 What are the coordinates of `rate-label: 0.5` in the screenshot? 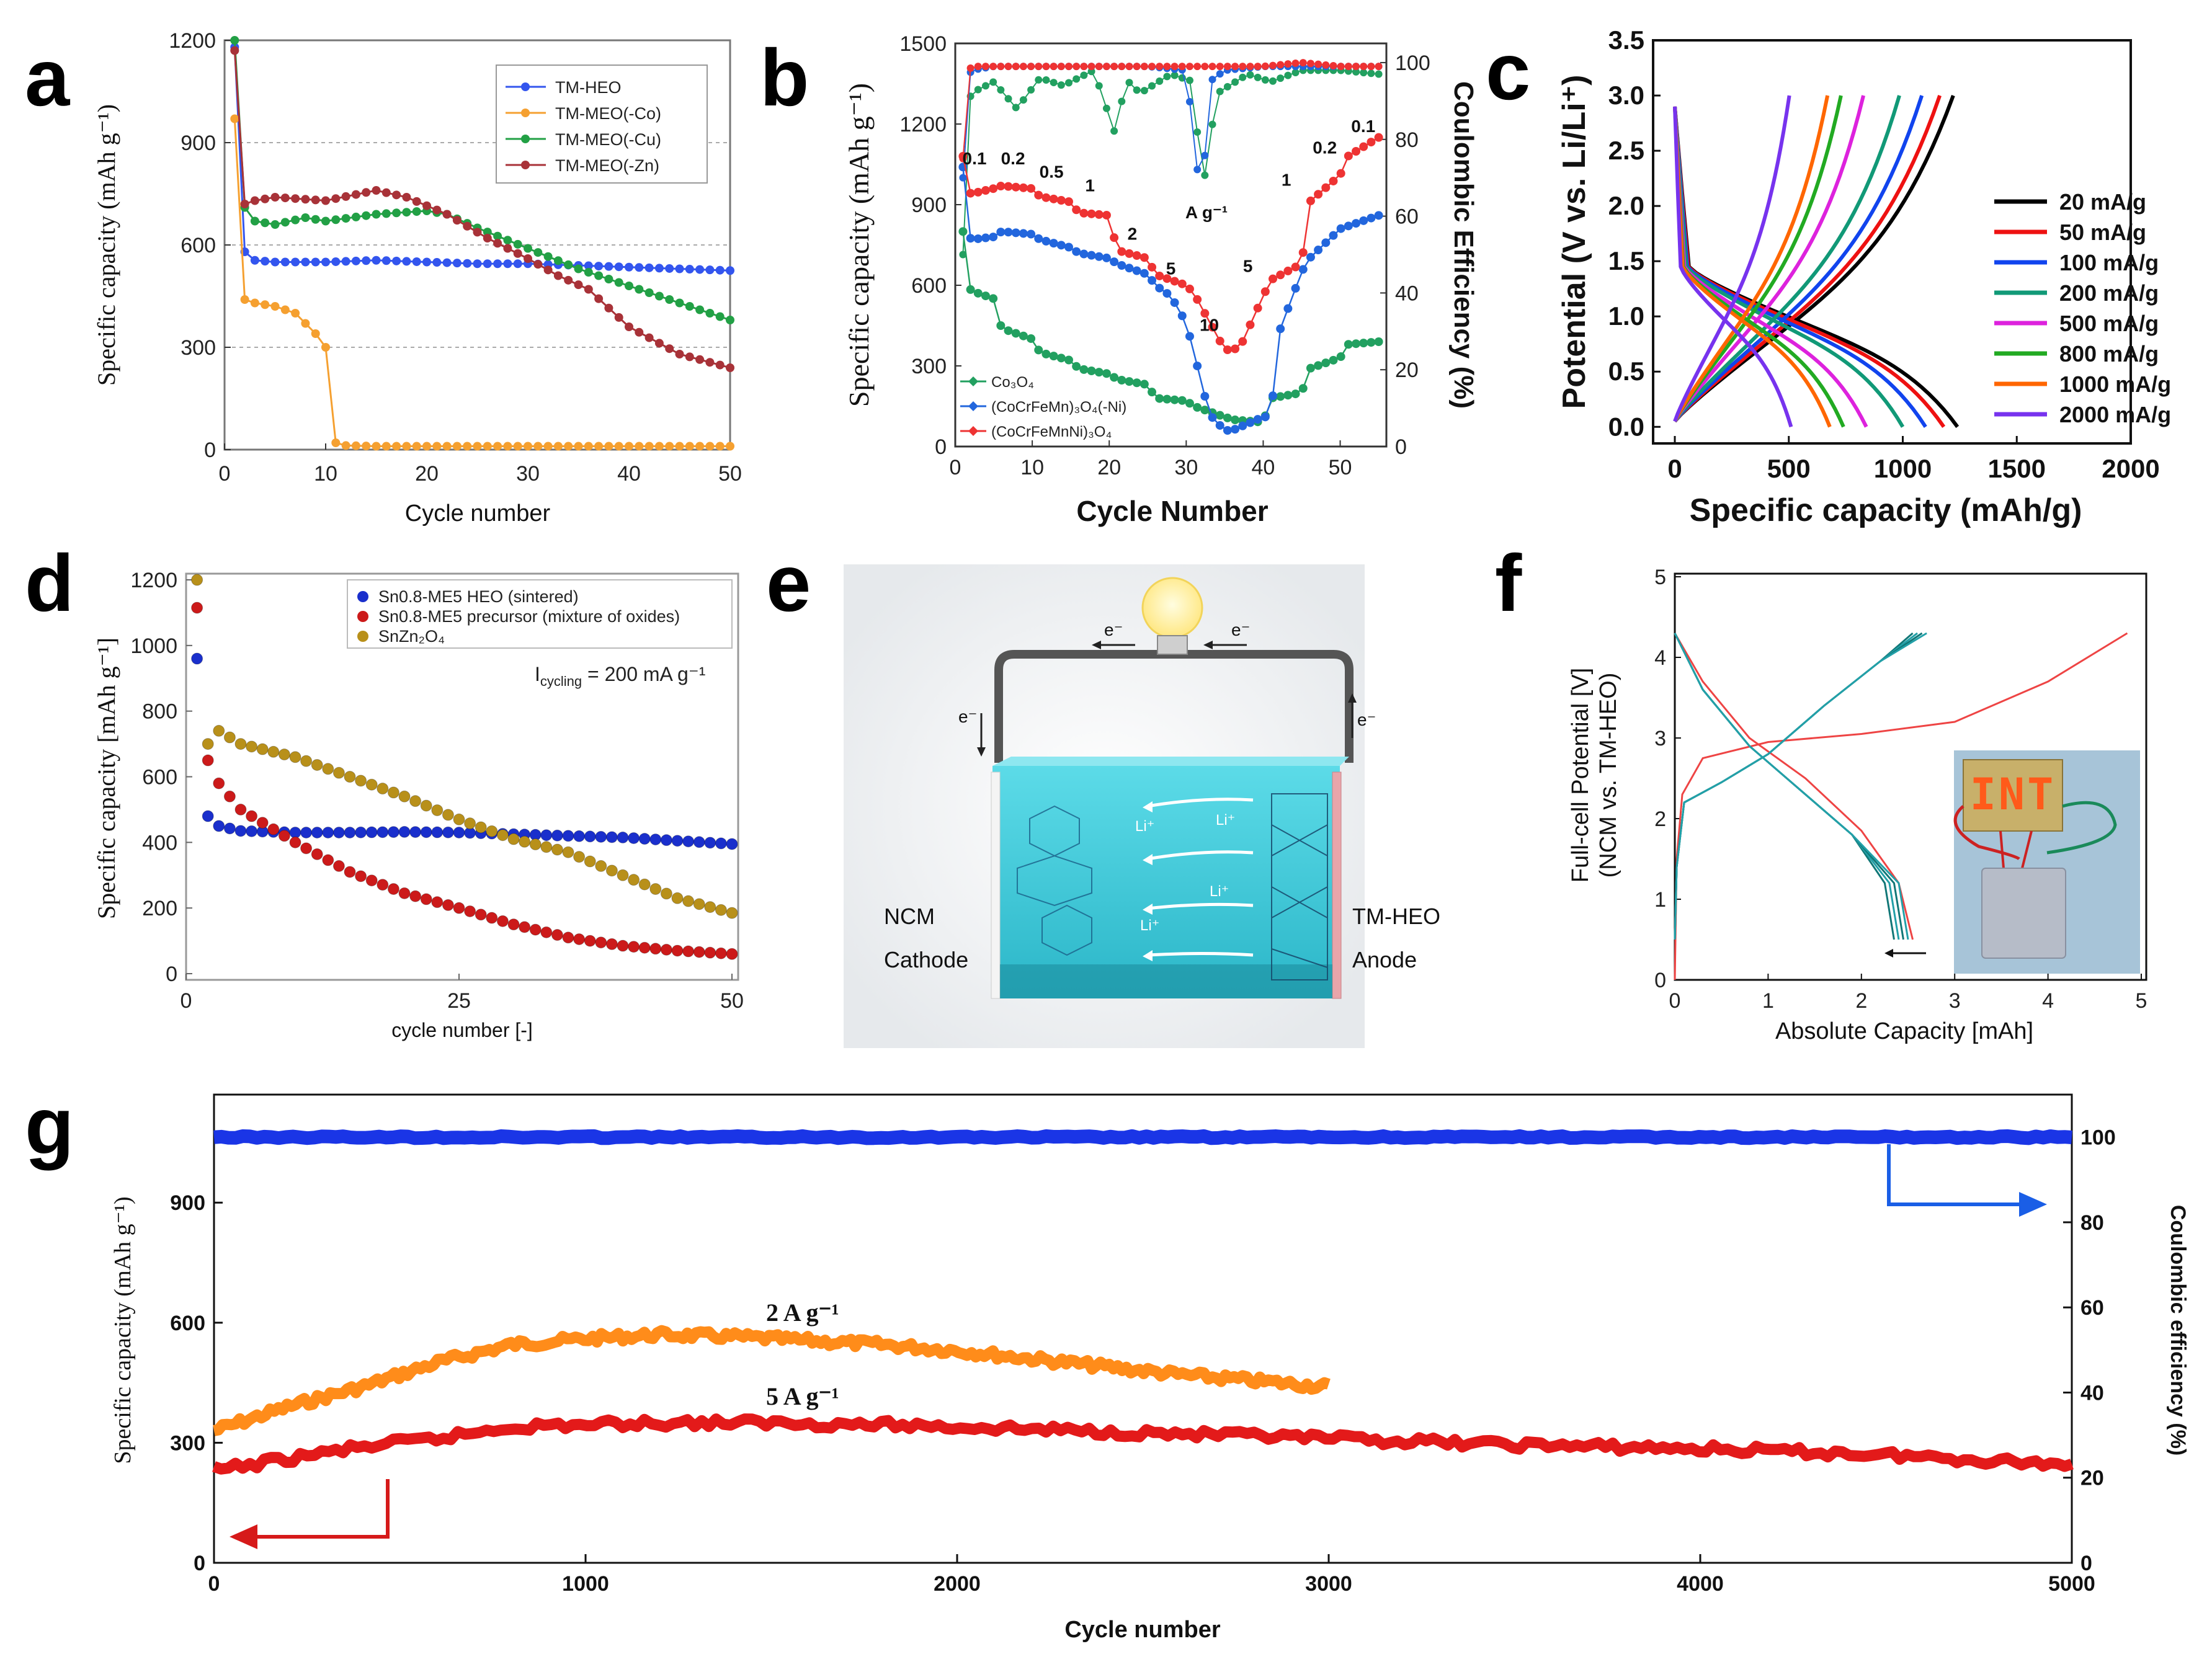 It's located at (1052, 172).